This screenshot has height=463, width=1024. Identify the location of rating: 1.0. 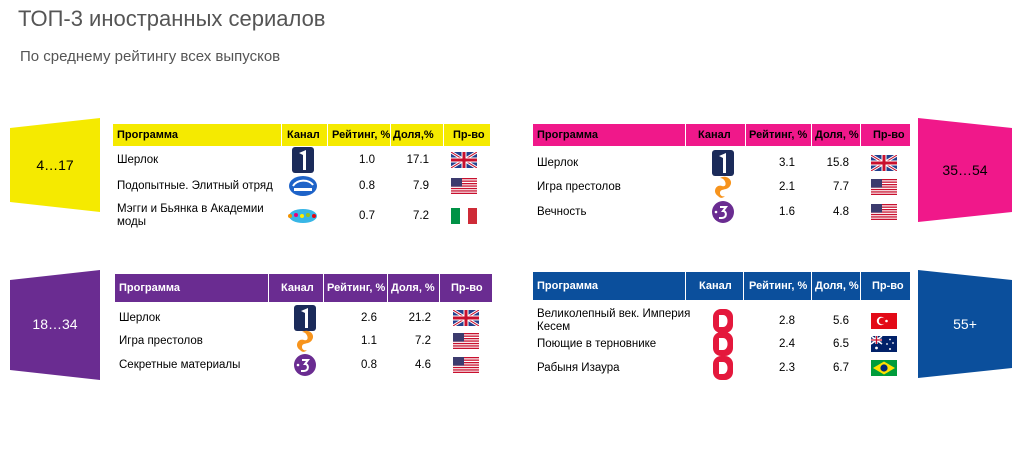
(367, 160).